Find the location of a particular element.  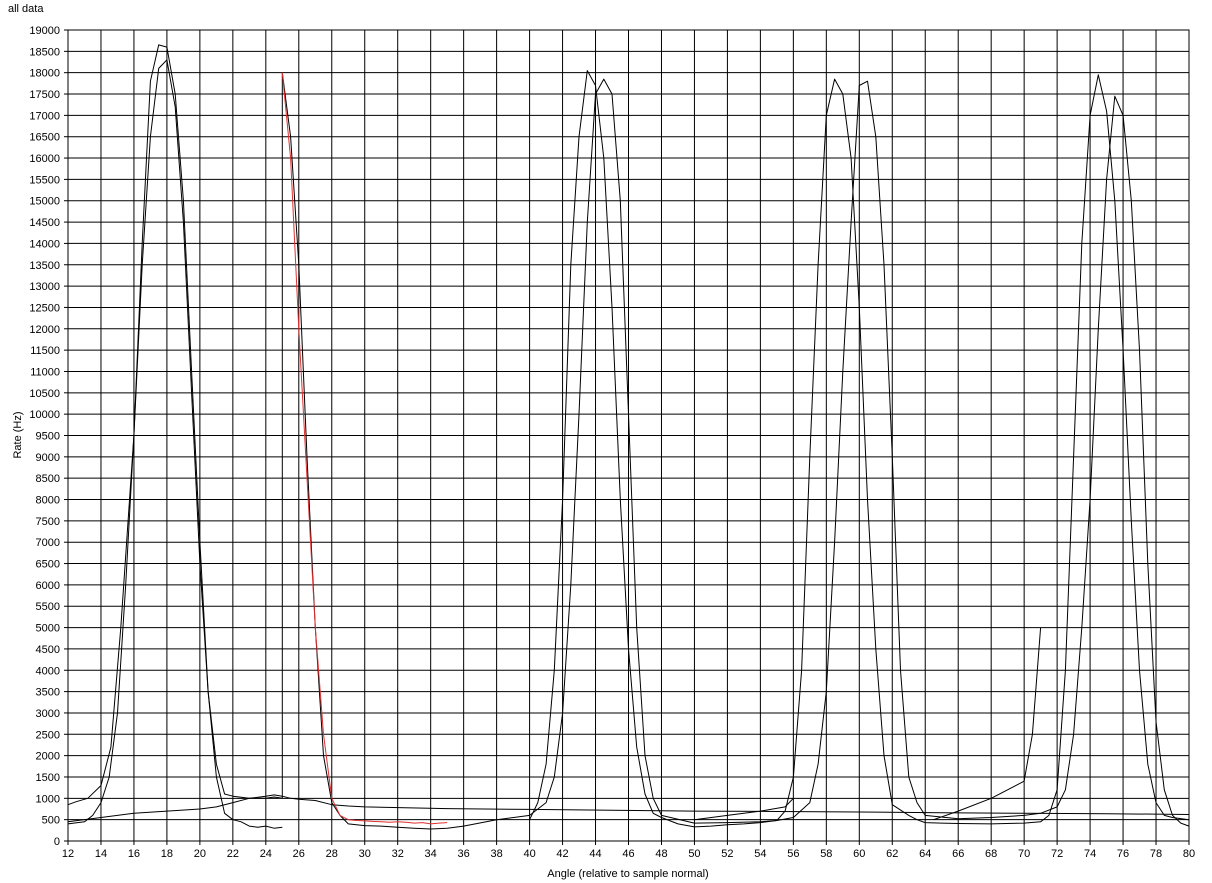

x-tick-label: 16 is located at coordinates (134, 854).